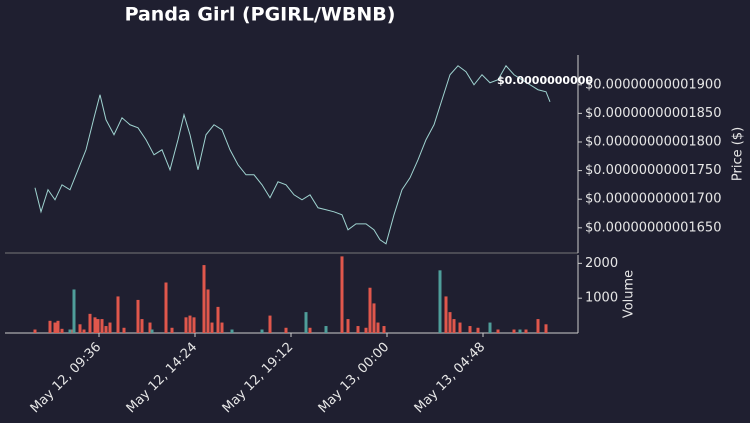 The image size is (750, 423). Describe the element at coordinates (601, 298) in the screenshot. I see `y-tick-label: 1000` at that location.